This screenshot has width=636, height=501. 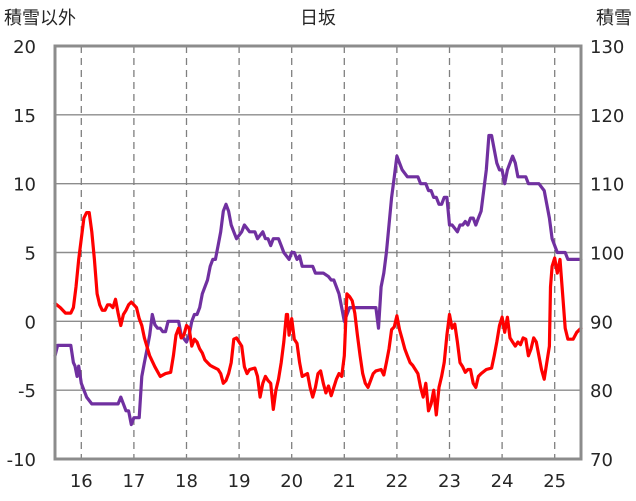 What do you see at coordinates (186, 481) in the screenshot?
I see `x-tick-label: 18` at bounding box center [186, 481].